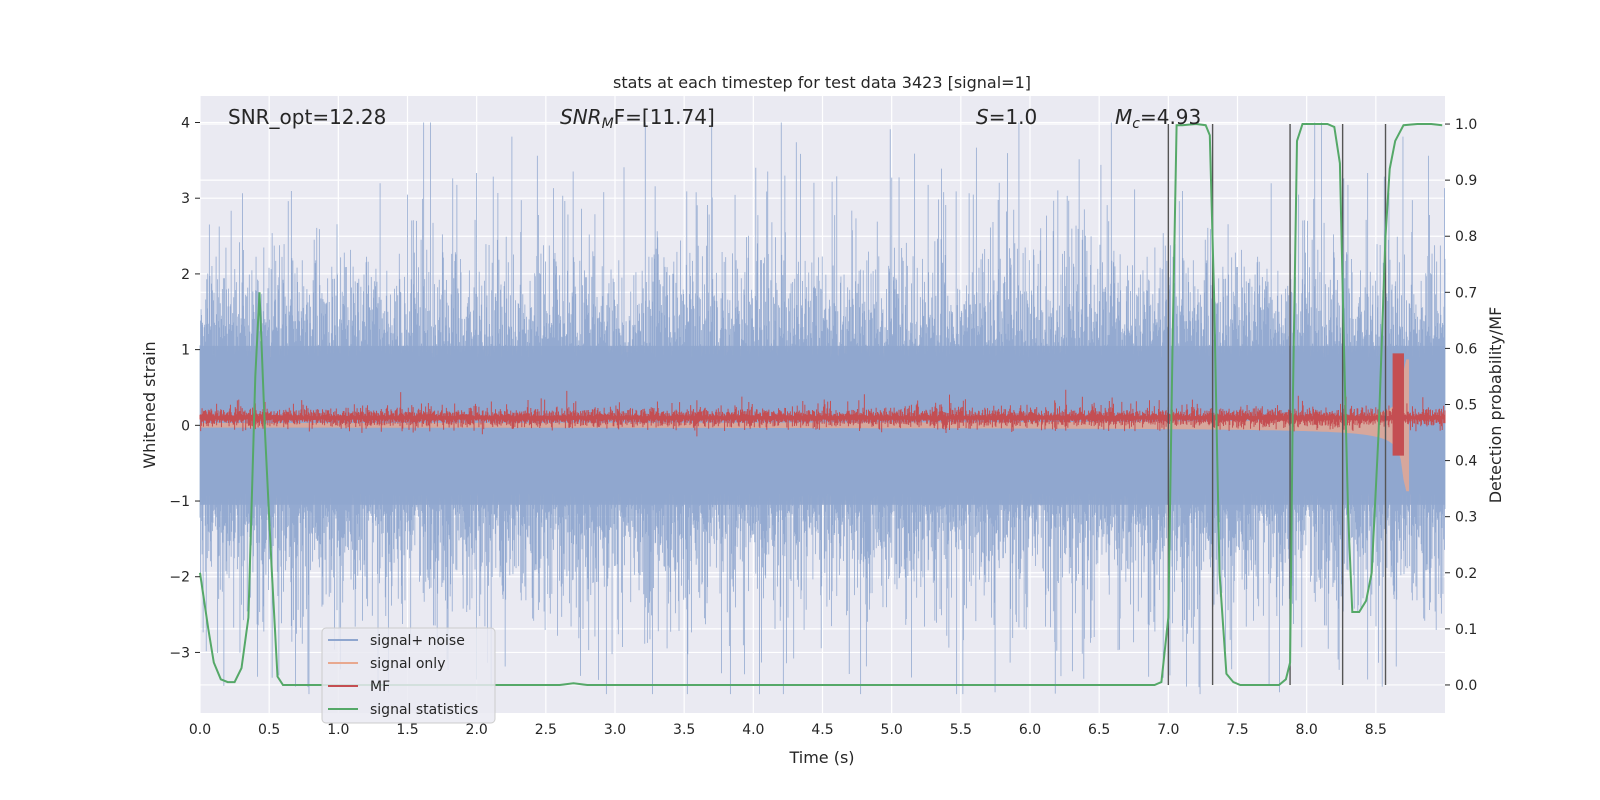 The width and height of the screenshot is (1600, 800). Describe the element at coordinates (1013, 117) in the screenshot. I see `s-value: =1.0` at that location.